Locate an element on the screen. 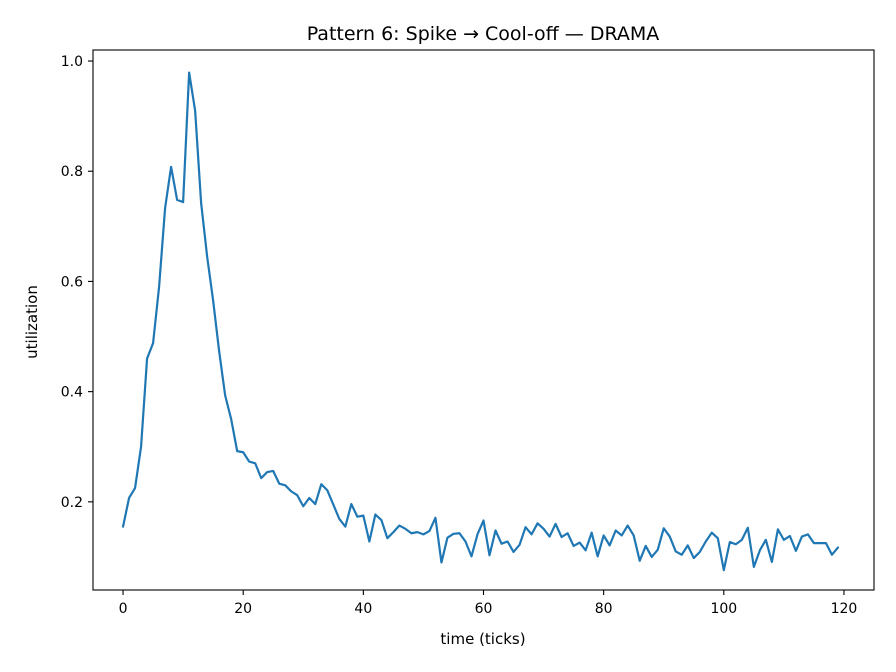 The height and width of the screenshot is (672, 896). y-axis-label: utilization is located at coordinates (32, 322).